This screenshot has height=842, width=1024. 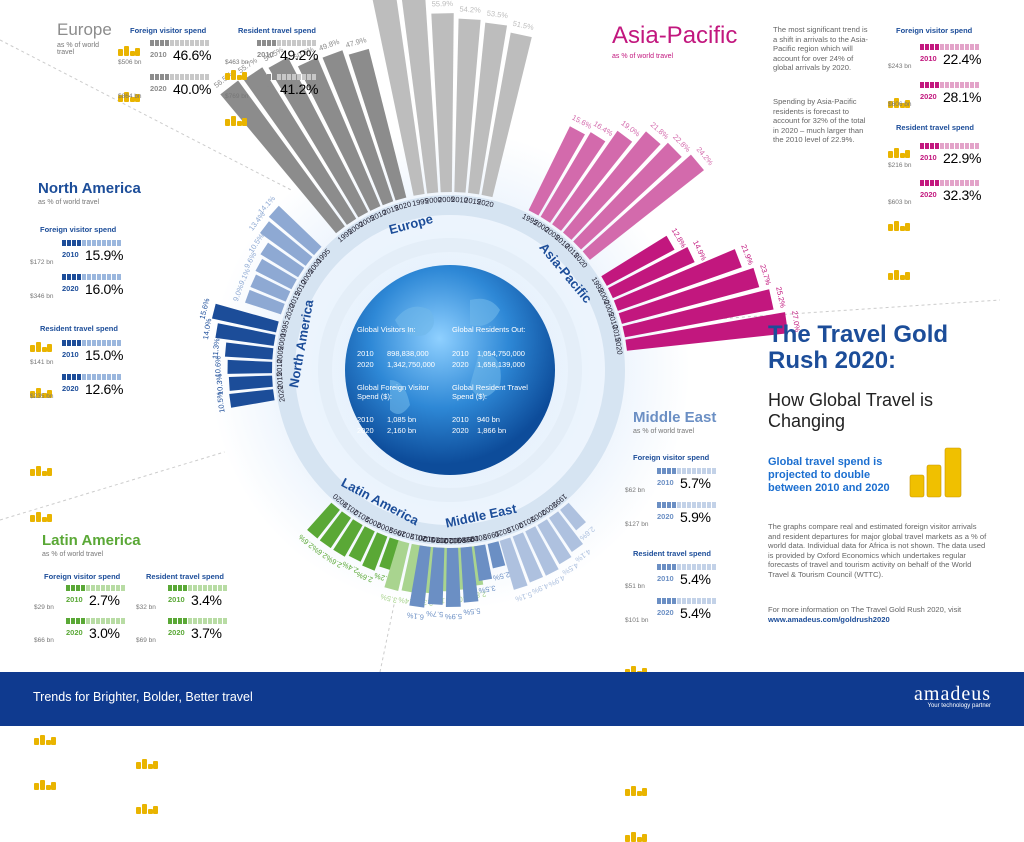 I want to click on bar-europe-visitors-in-1995, so click(x=282, y=157).